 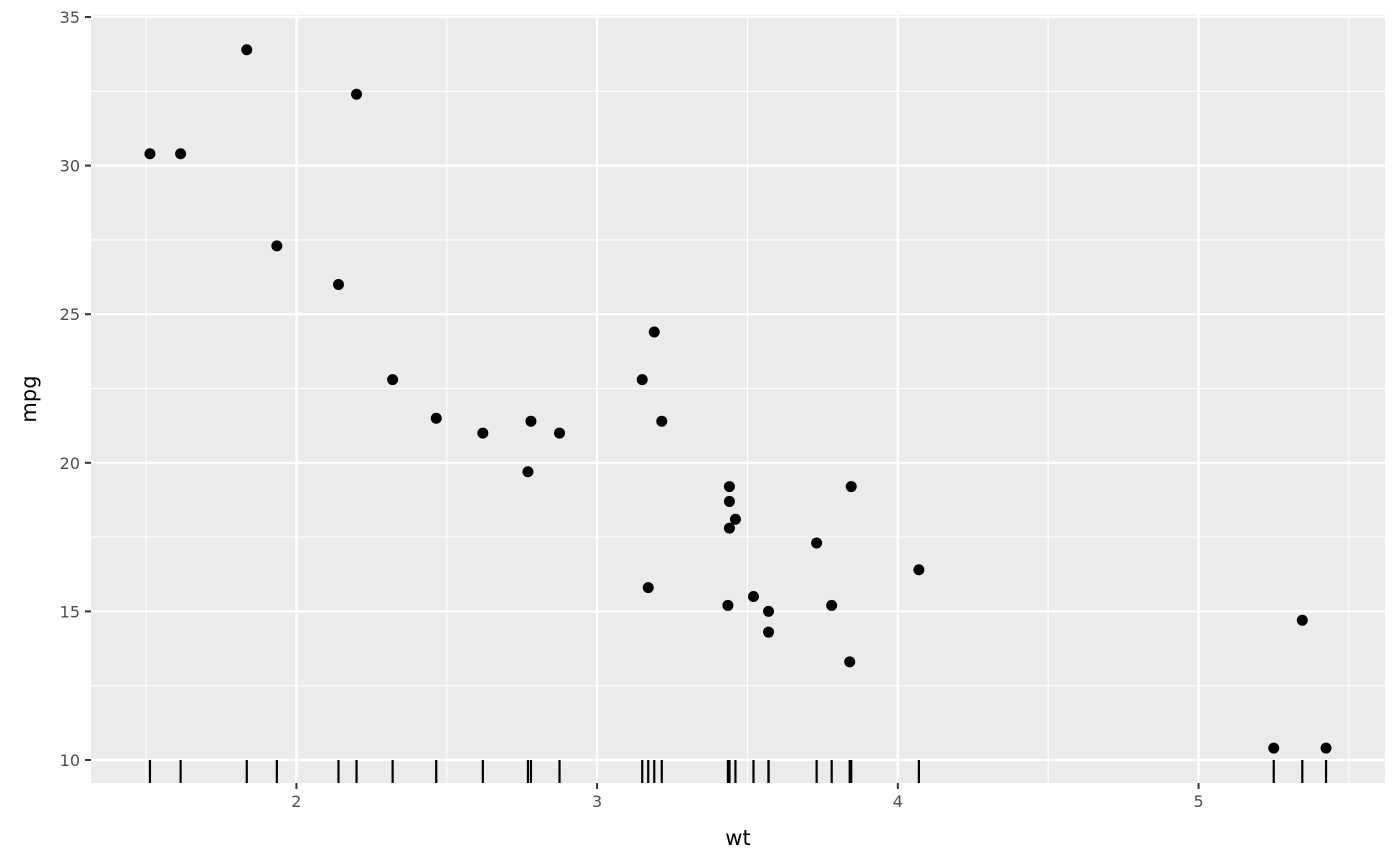 I want to click on x-tick-label: 5, so click(x=1198, y=801).